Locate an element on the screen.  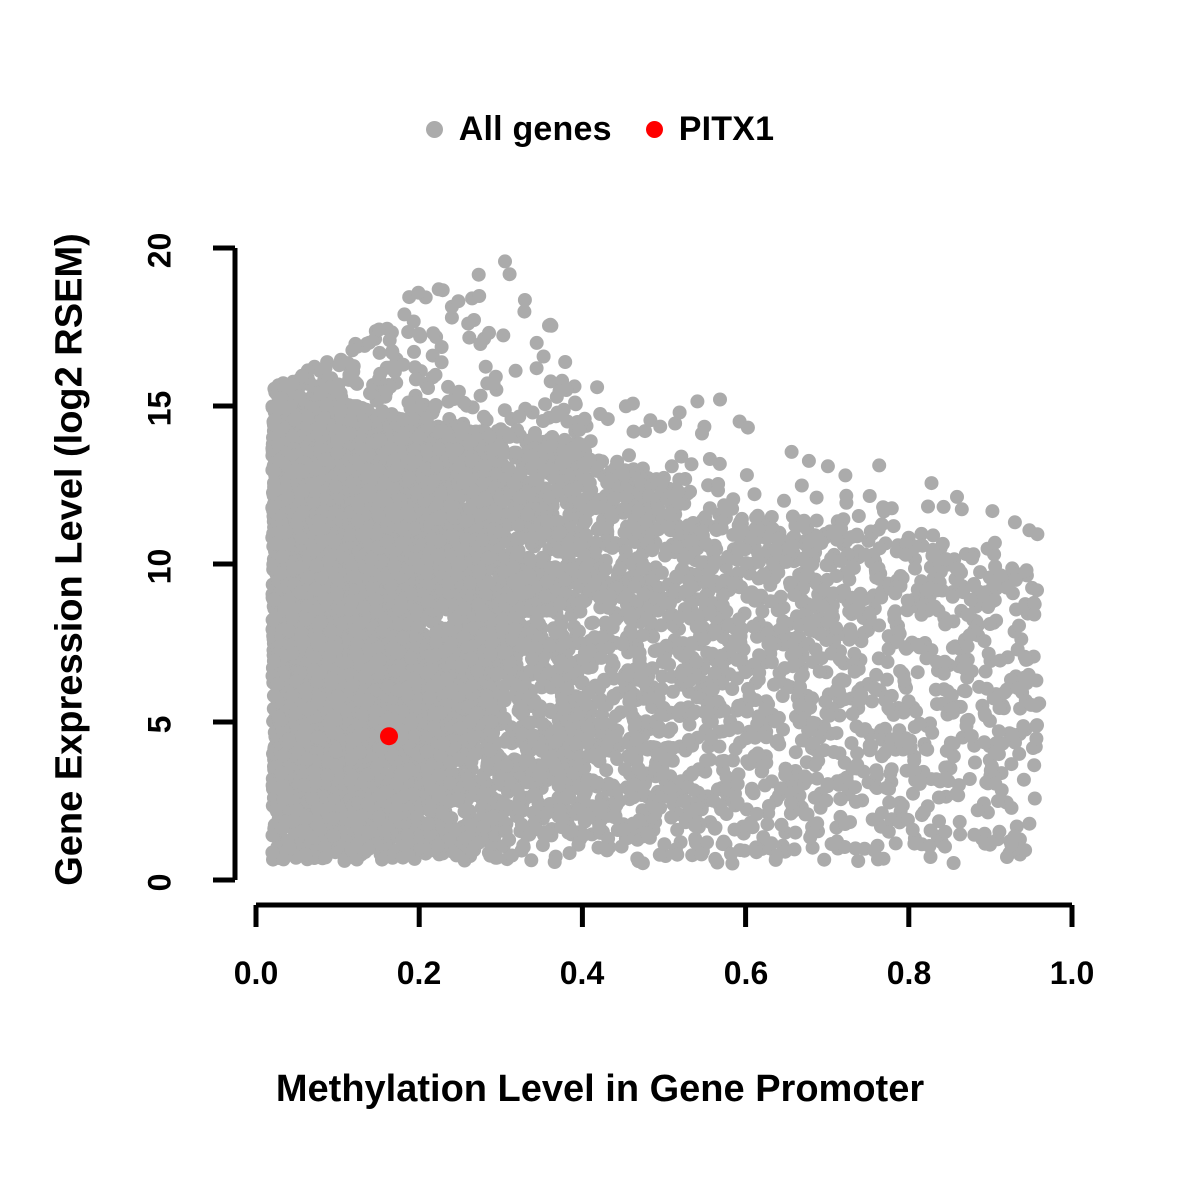
x-tick-label-00: 0.0 is located at coordinates (256, 973).